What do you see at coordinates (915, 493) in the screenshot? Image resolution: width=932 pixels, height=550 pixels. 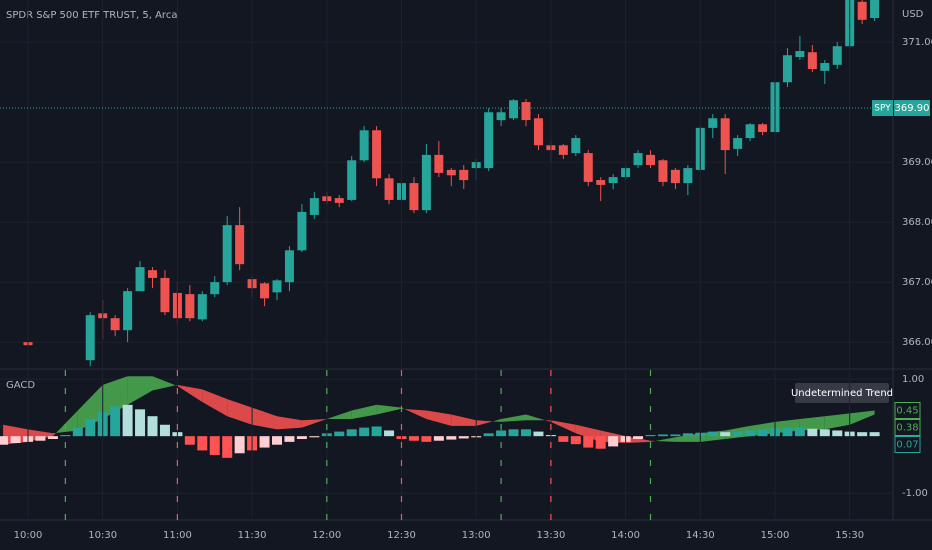 I see `y-tick-label: -1.00` at bounding box center [915, 493].